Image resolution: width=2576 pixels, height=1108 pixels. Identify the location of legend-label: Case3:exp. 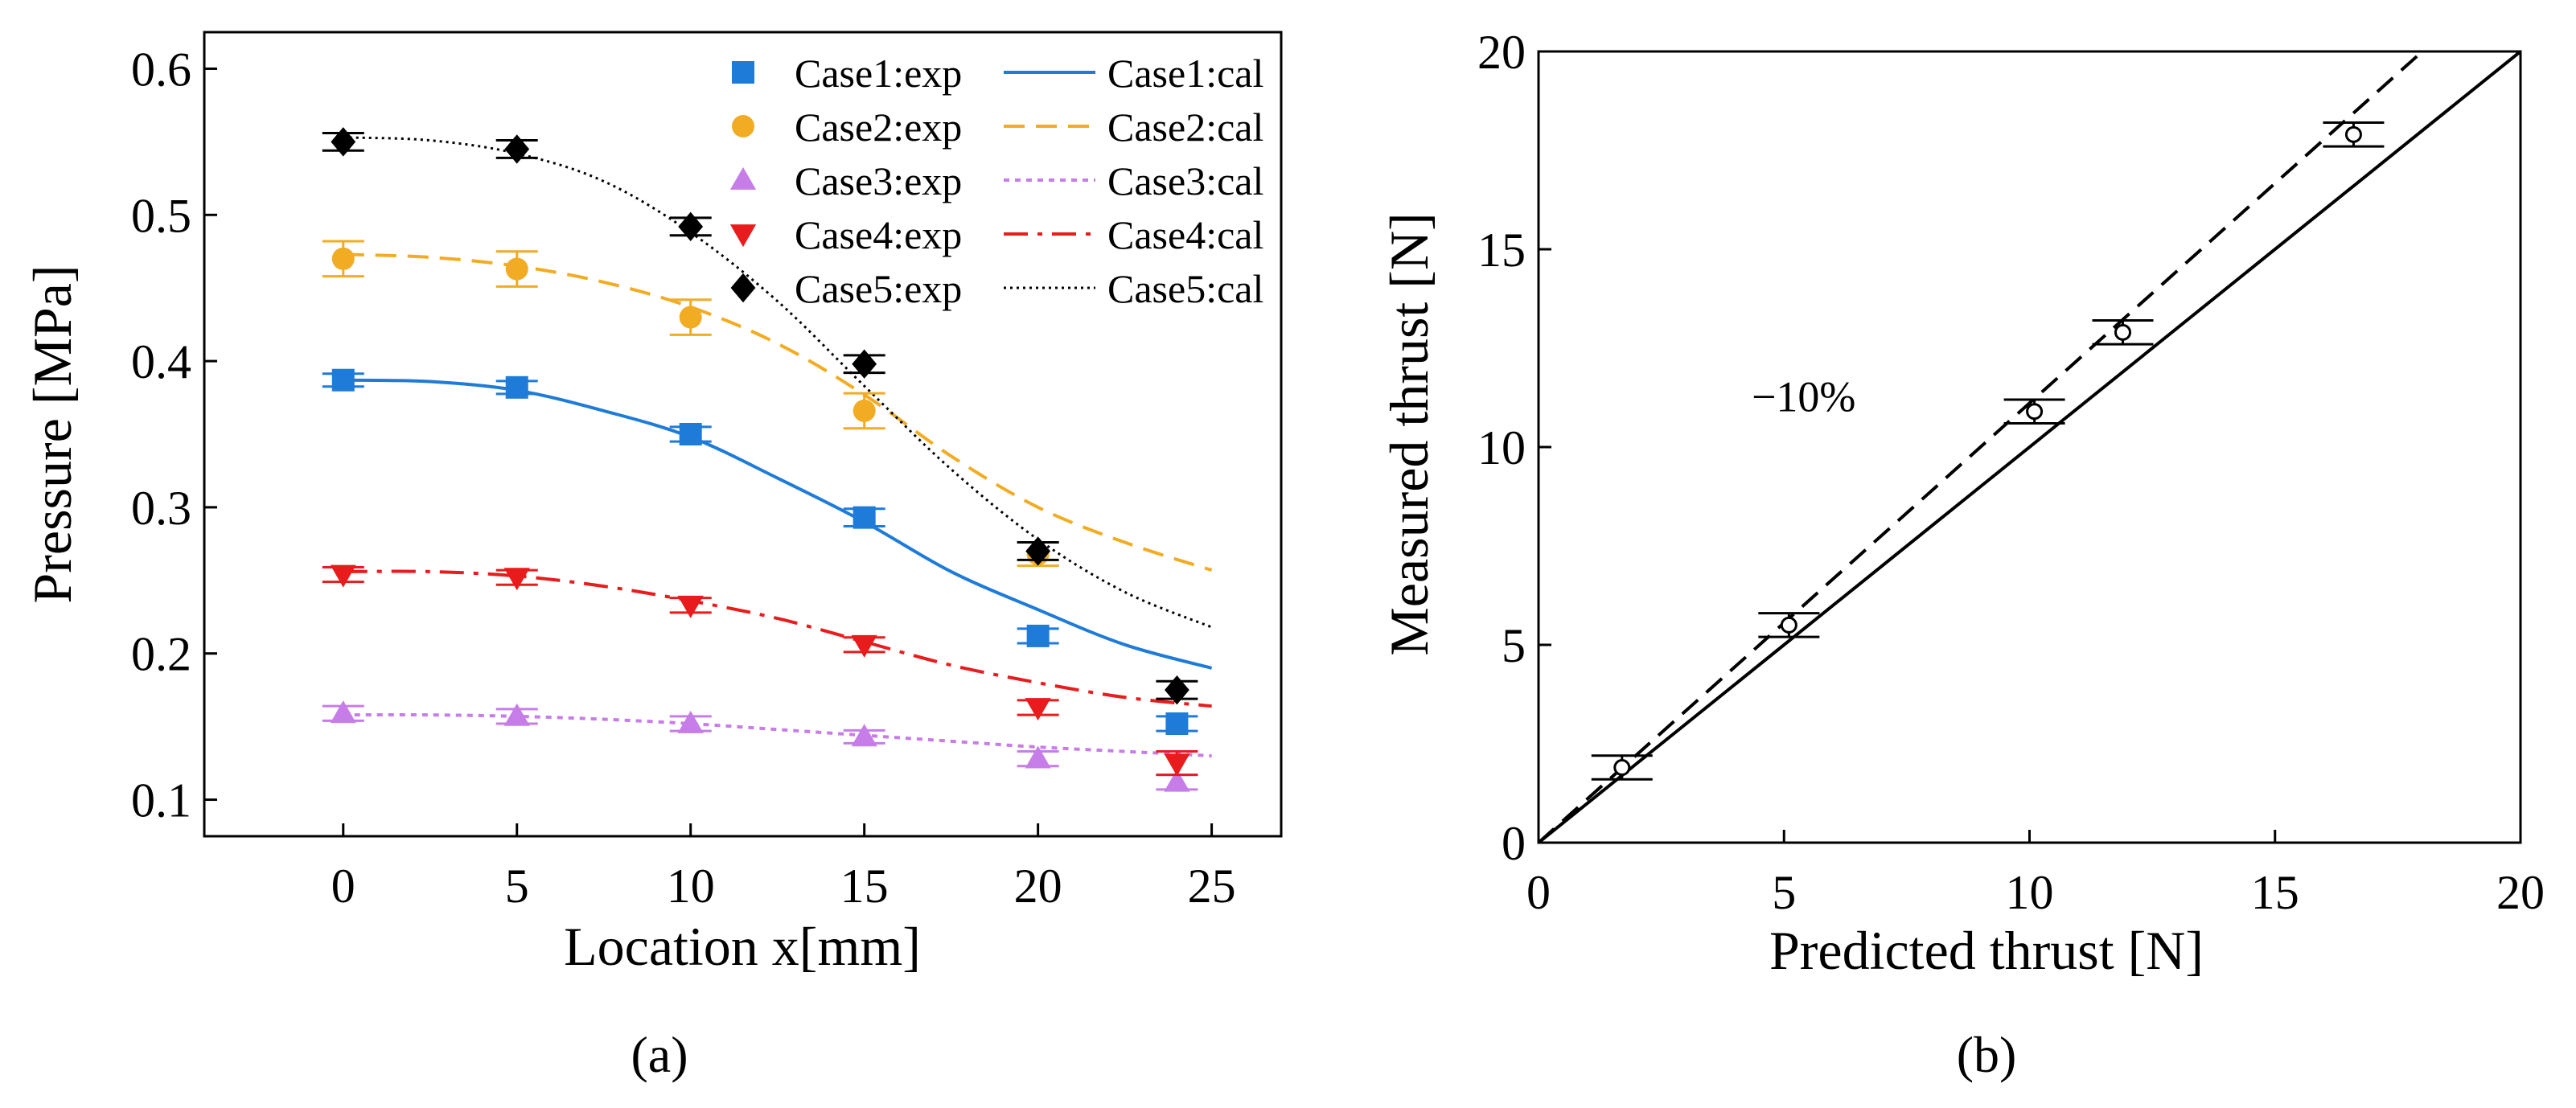
(878, 180).